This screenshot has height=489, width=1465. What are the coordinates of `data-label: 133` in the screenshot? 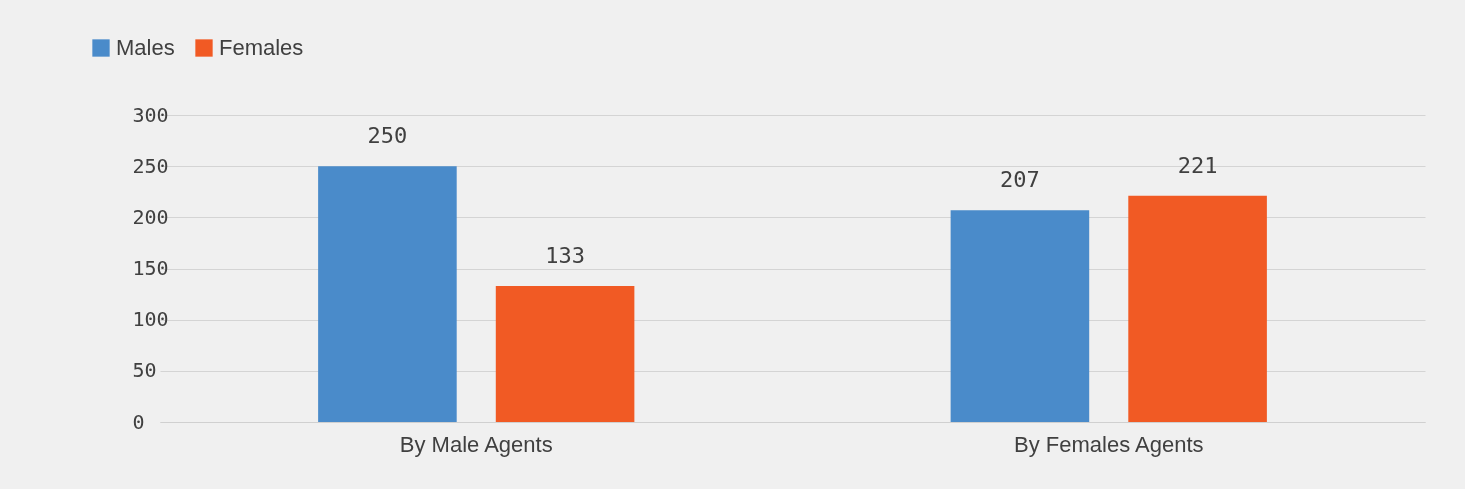 It's located at (565, 255).